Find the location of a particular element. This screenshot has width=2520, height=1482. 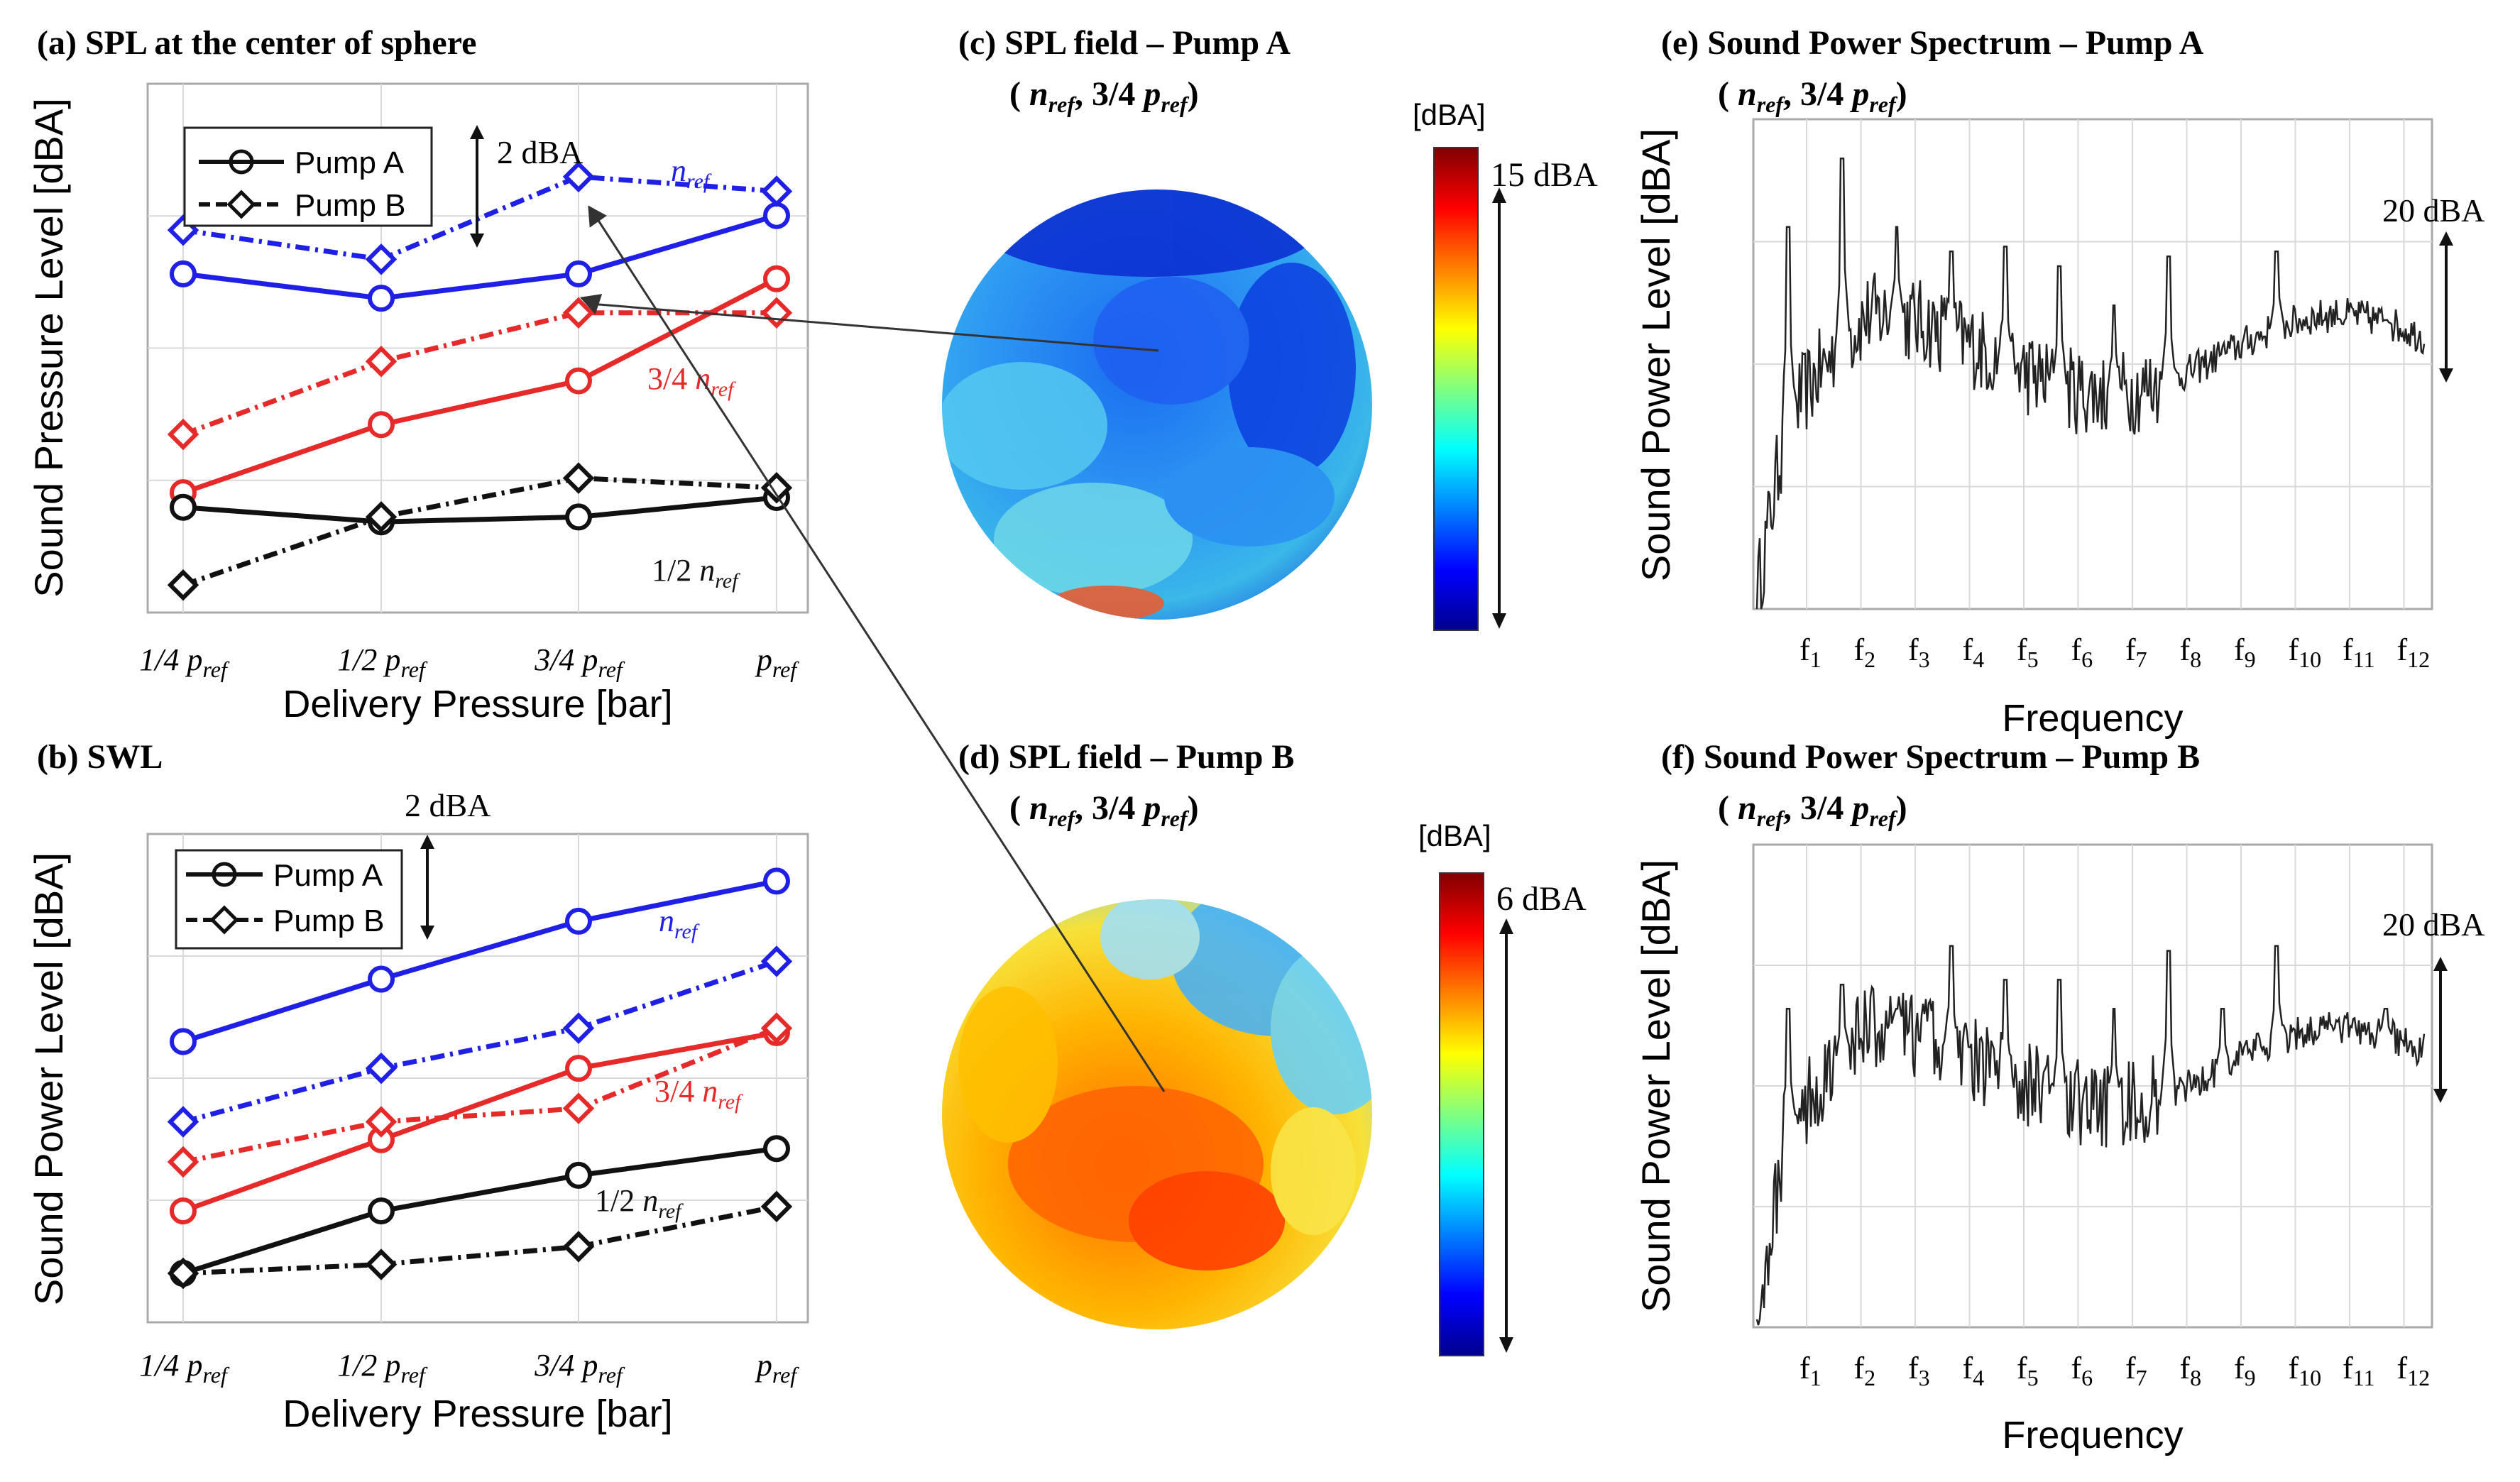

colorbar-b-unit: [dBA] is located at coordinates (1455, 835).